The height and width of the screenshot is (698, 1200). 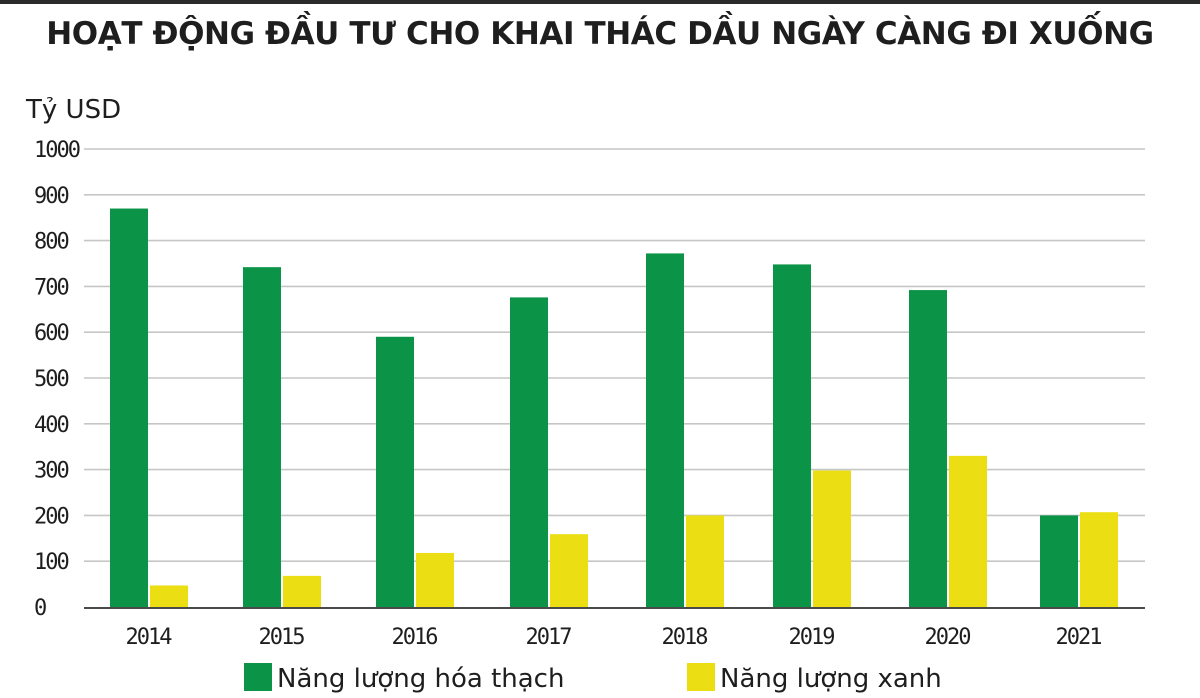 What do you see at coordinates (51, 196) in the screenshot?
I see `y-tick-label: 900` at bounding box center [51, 196].